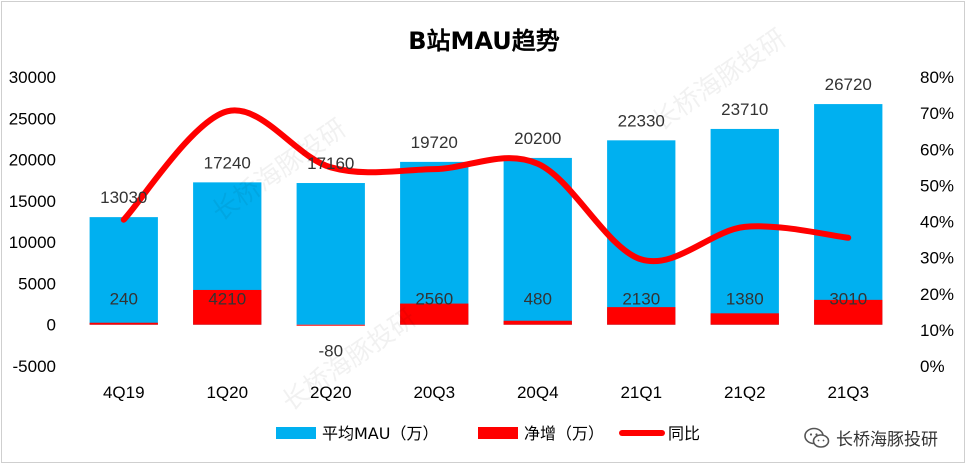 Image resolution: width=968 pixels, height=466 pixels. Describe the element at coordinates (227, 392) in the screenshot. I see `x-tick-label: 1Q20` at that location.